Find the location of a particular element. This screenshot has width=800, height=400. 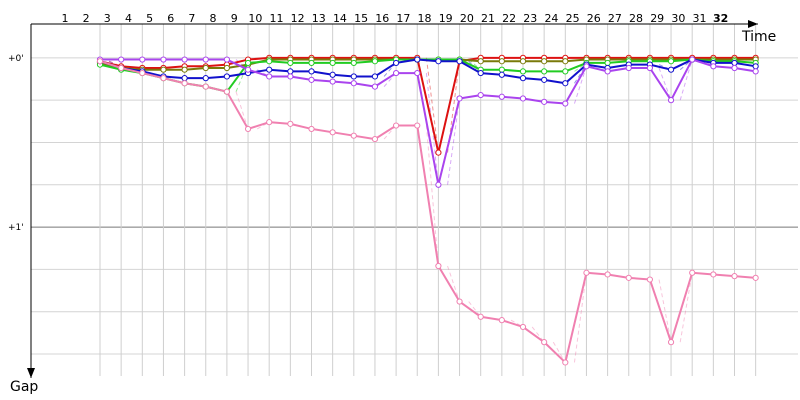

lap-label: 22 is located at coordinates (509, 18).